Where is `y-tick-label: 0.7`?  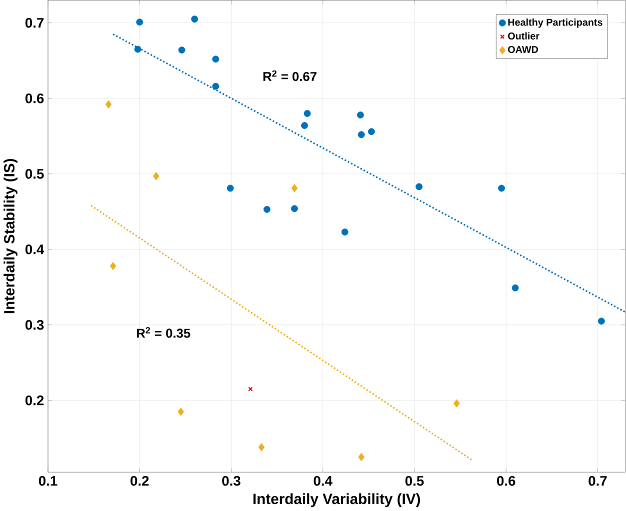
y-tick-label: 0.7 is located at coordinates (34, 23).